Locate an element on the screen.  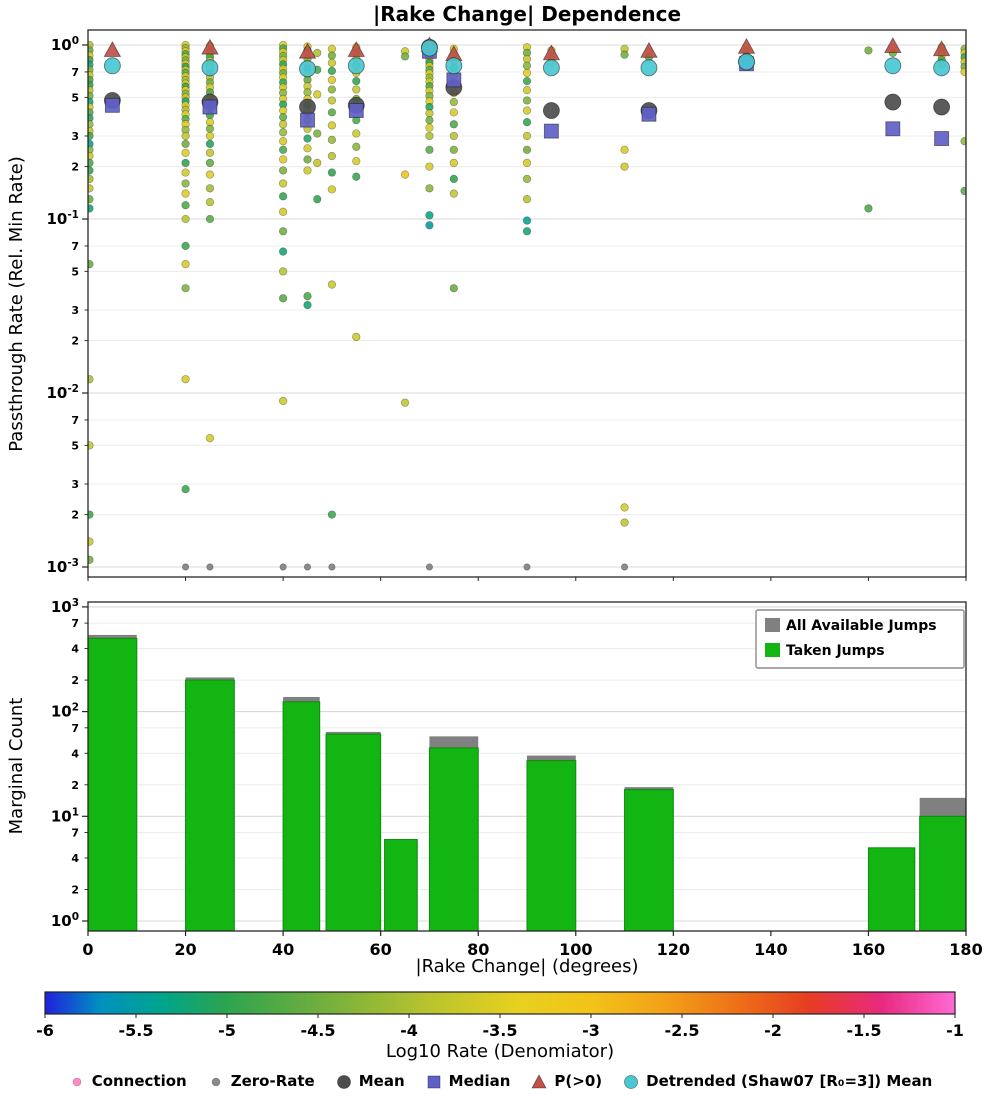
y-tick-label: 10⁻¹ is located at coordinates (62, 218).